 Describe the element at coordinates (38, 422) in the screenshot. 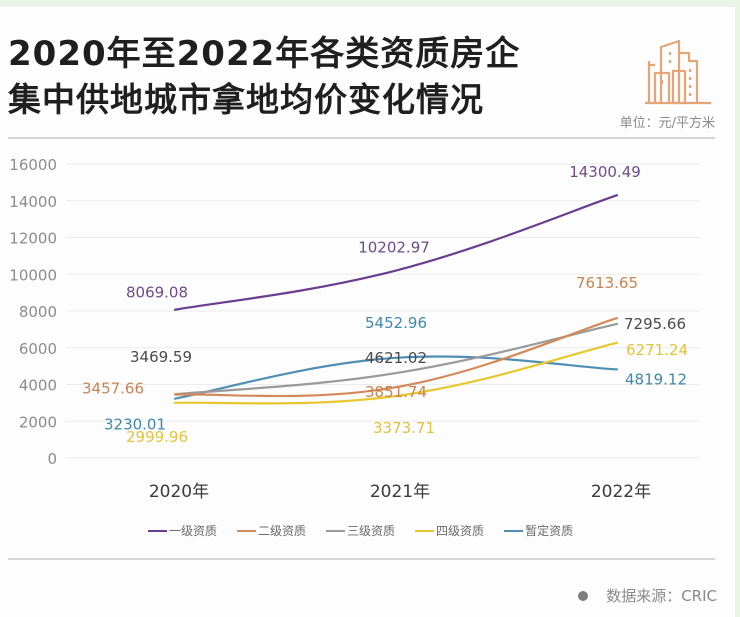

I see `y-tick-label: 2000` at that location.